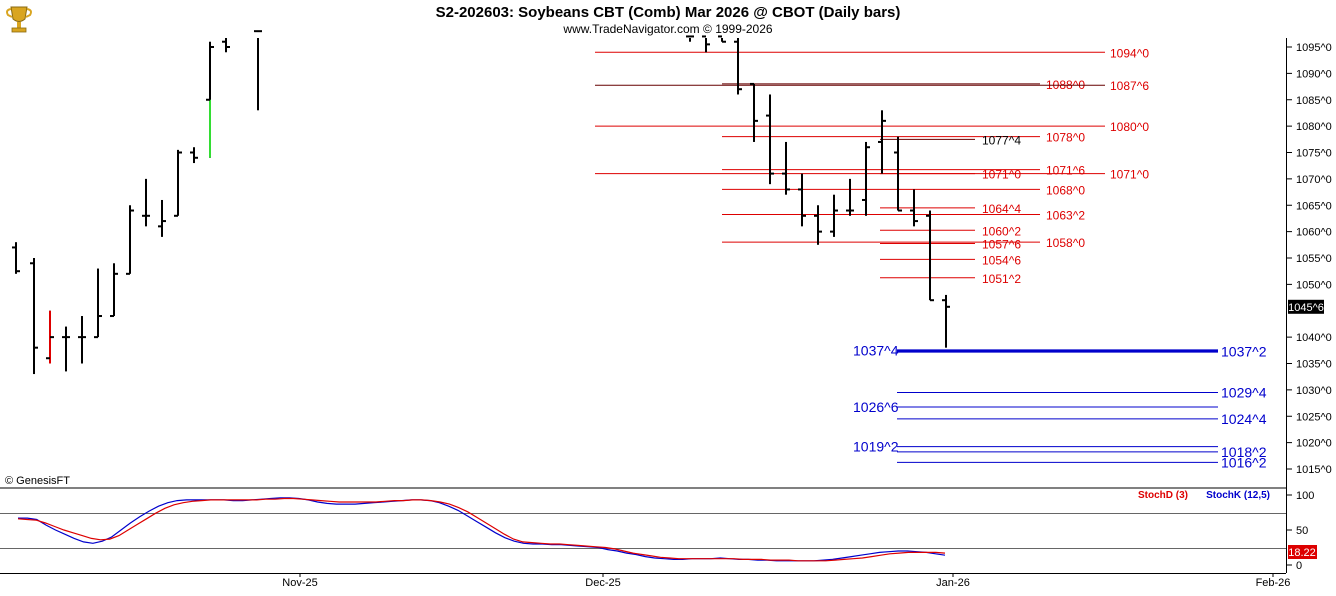  I want to click on price-tick-label: 1015^0, so click(1314, 470).